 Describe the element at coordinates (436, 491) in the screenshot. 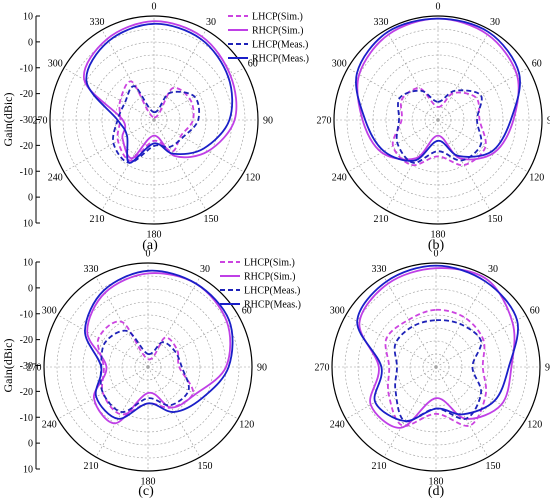

I see `panel-label: (d)` at that location.